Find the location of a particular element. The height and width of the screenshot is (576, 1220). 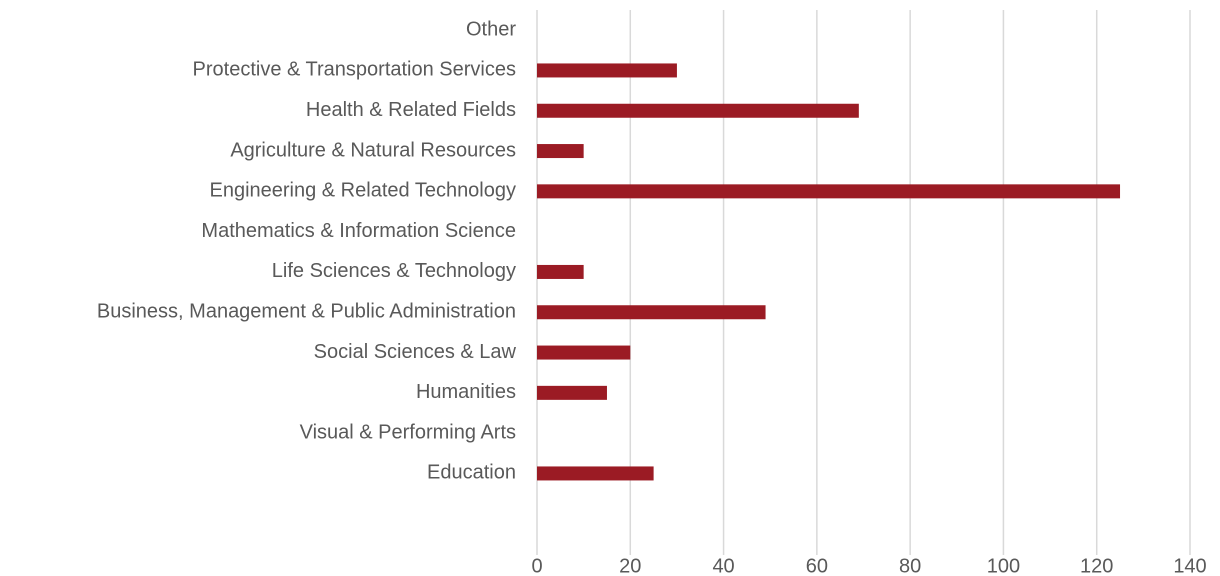

x-tick-label: 140 is located at coordinates (1189, 565).